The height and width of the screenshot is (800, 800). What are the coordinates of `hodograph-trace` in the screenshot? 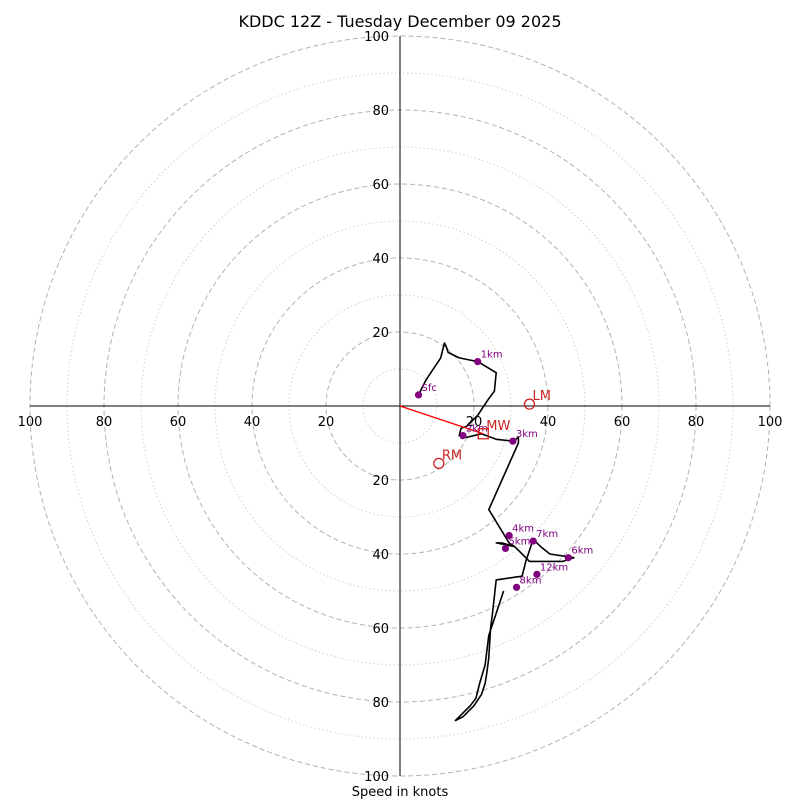 It's located at (496, 532).